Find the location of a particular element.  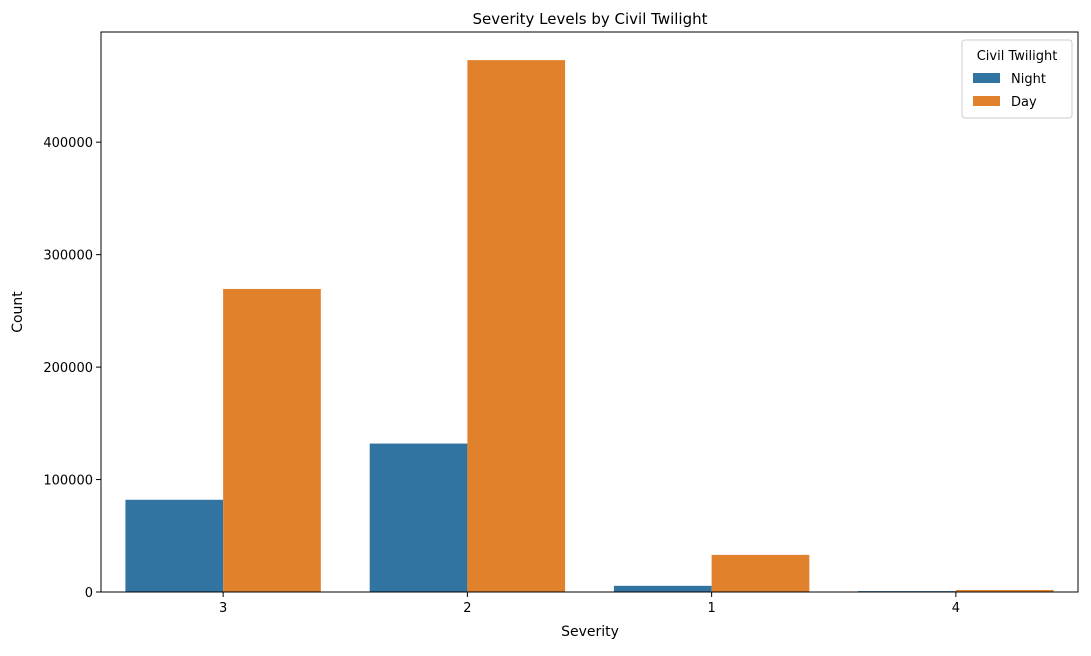

x-tick-label: 1 is located at coordinates (711, 608).